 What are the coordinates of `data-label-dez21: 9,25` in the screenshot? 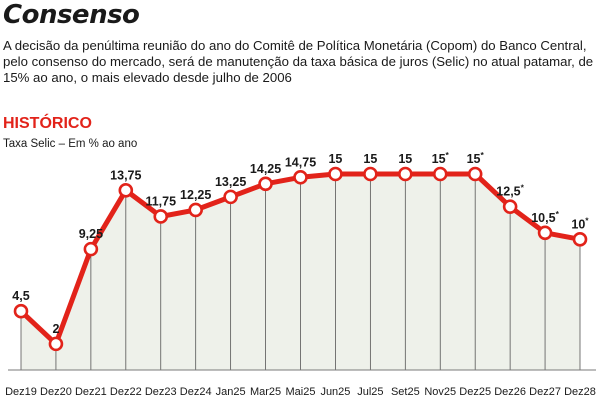 It's located at (91, 234).